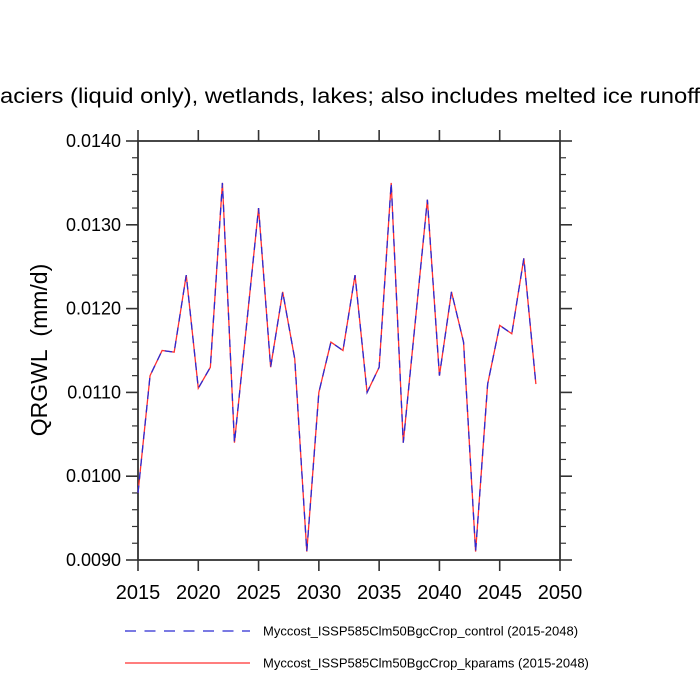  Describe the element at coordinates (560, 593) in the screenshot. I see `x-tick-label: 2050` at that location.